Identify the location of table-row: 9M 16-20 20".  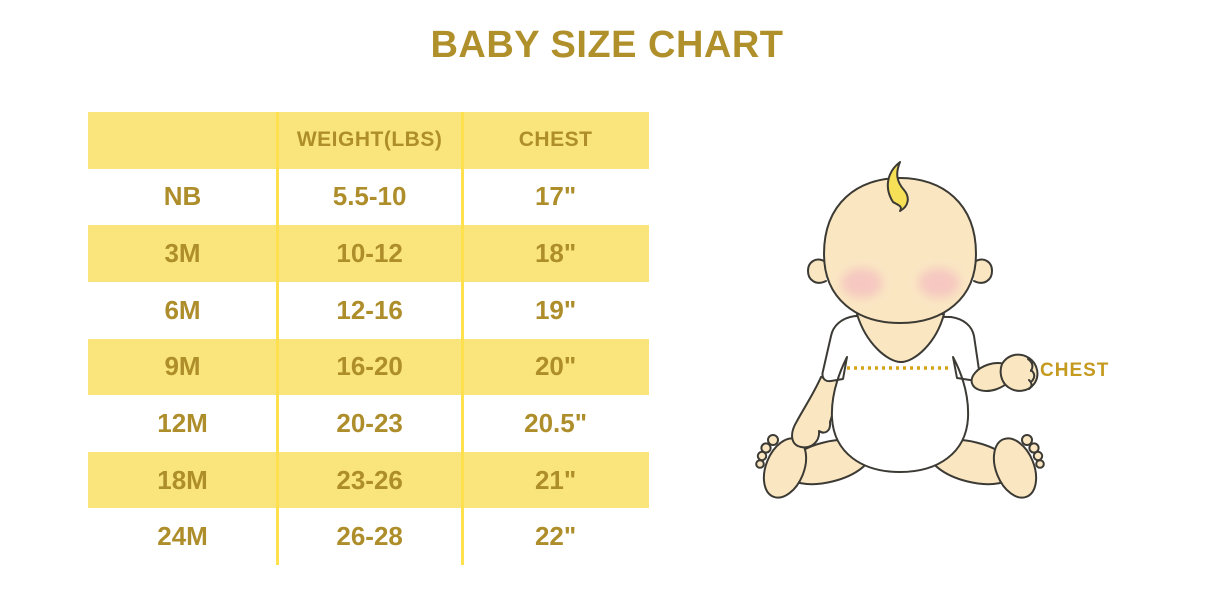
(368, 367).